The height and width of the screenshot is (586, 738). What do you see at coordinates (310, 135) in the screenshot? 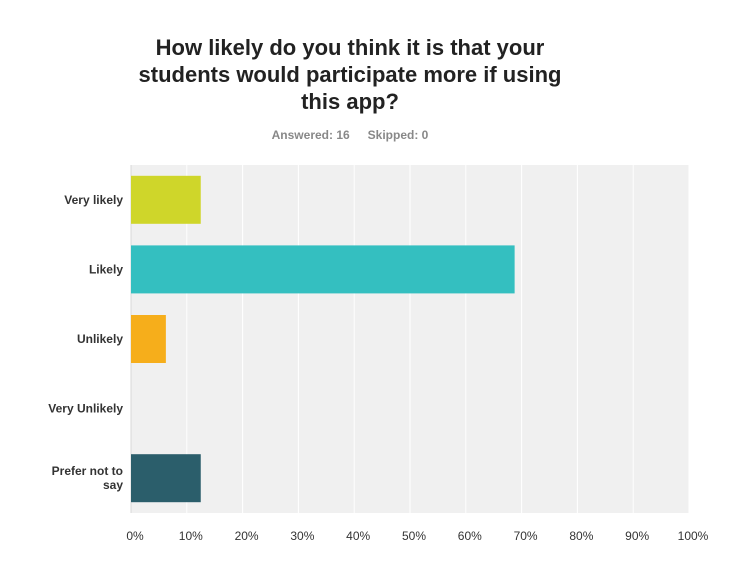
I see `answered-count: Answered: 16` at bounding box center [310, 135].